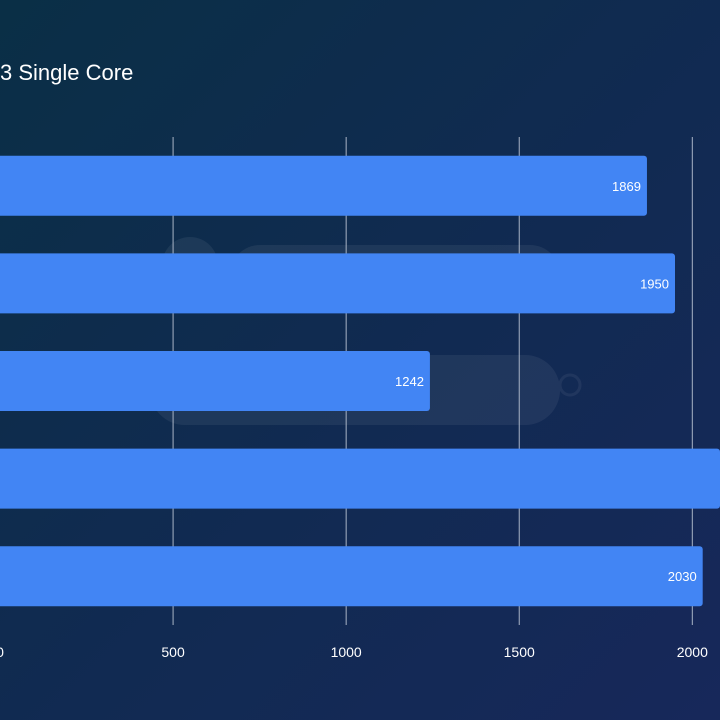  Describe the element at coordinates (626, 186) in the screenshot. I see `bar-value-label: 1869` at that location.